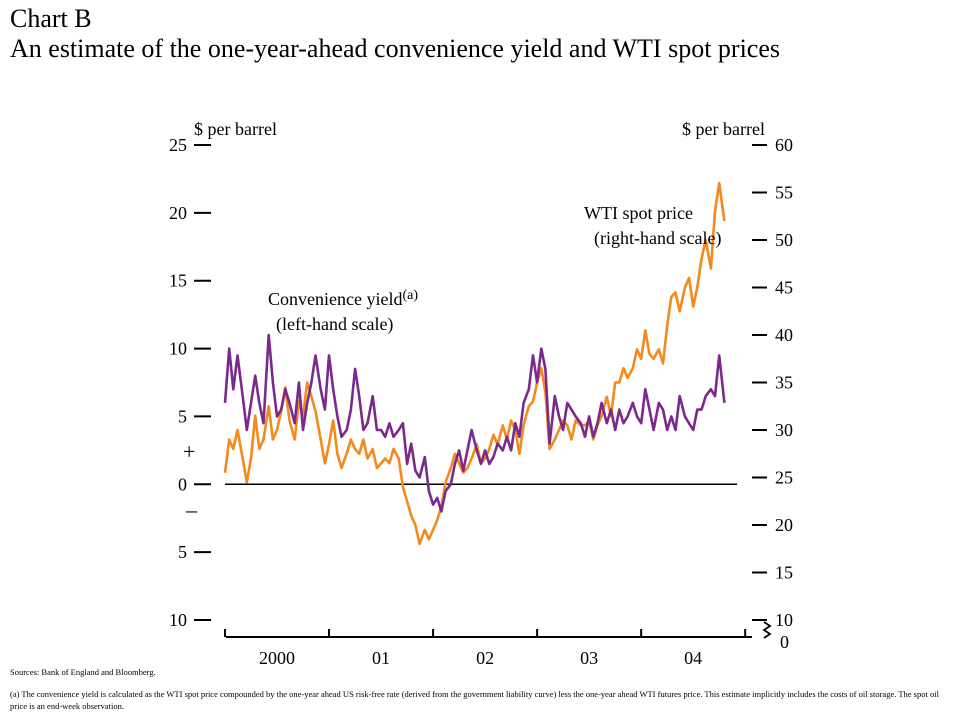 Image resolution: width=960 pixels, height=720 pixels. I want to click on x-axis-period-label: 04, so click(693, 658).